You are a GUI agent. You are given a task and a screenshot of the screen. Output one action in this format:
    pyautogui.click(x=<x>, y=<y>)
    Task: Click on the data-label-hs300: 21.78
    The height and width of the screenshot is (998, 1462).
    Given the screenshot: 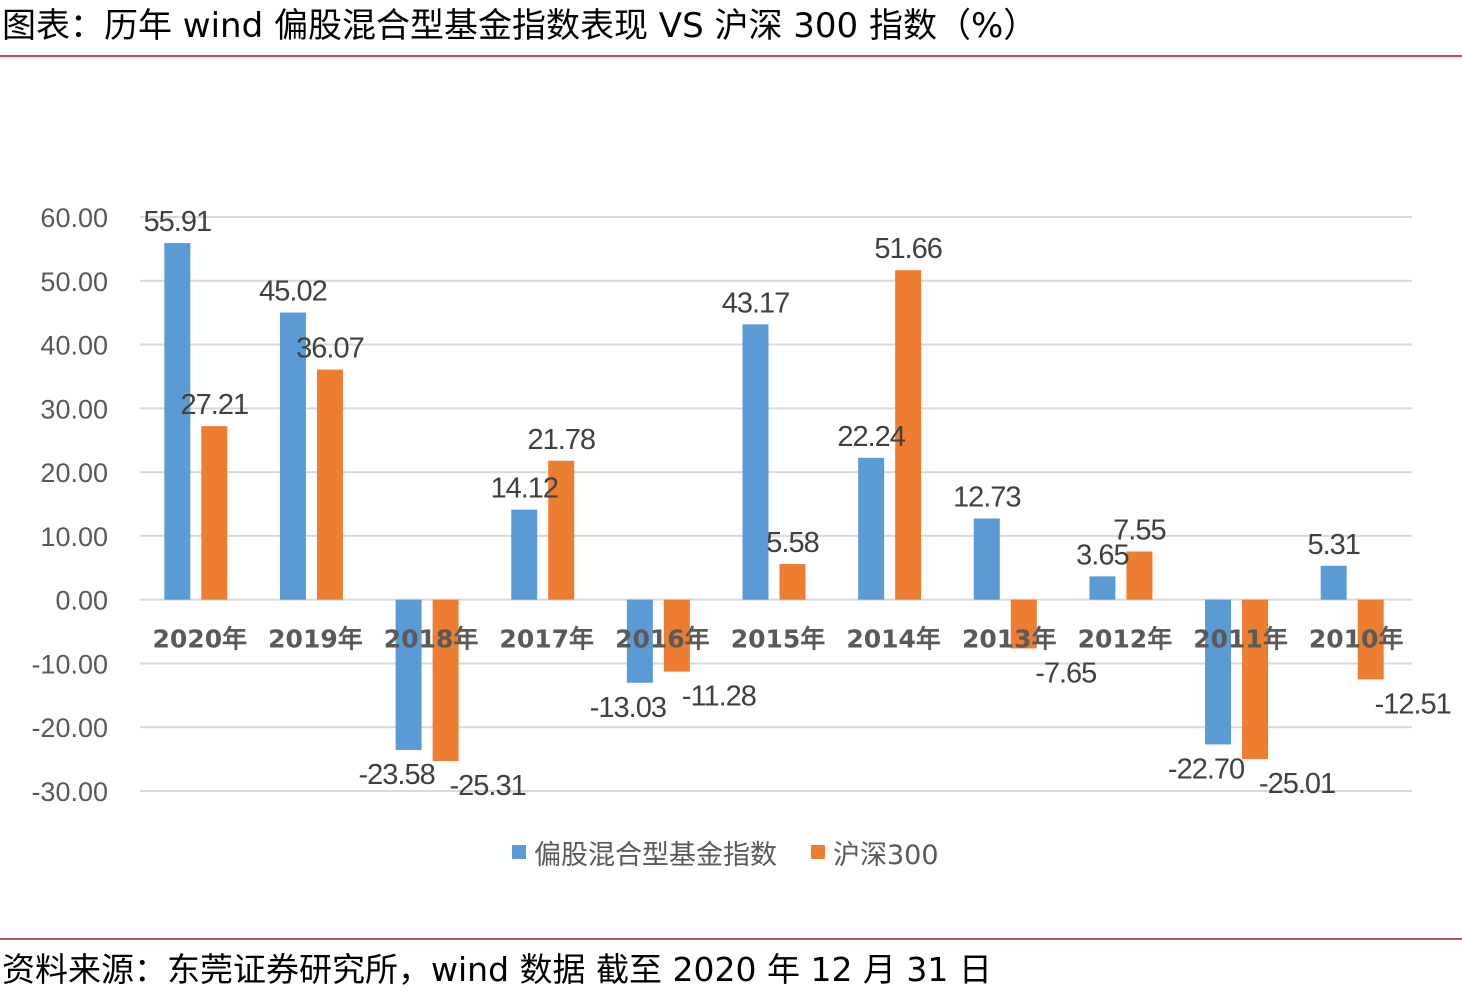 What is the action you would take?
    pyautogui.click(x=561, y=440)
    